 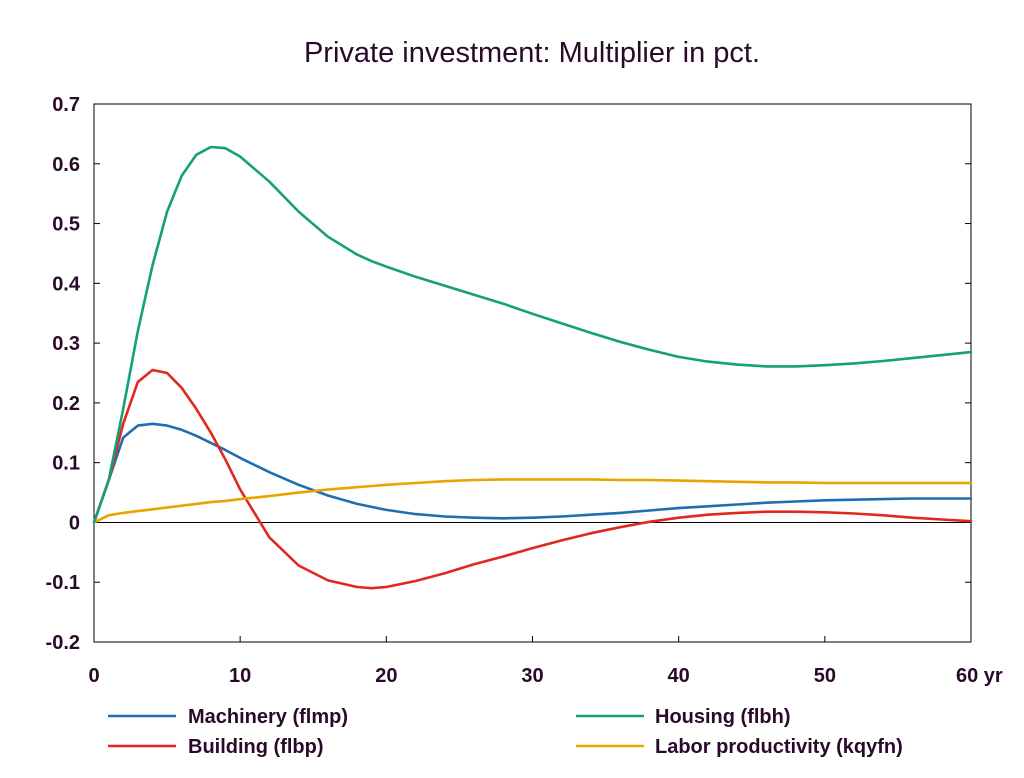 What do you see at coordinates (825, 676) in the screenshot?
I see `x-tick-label: 50` at bounding box center [825, 676].